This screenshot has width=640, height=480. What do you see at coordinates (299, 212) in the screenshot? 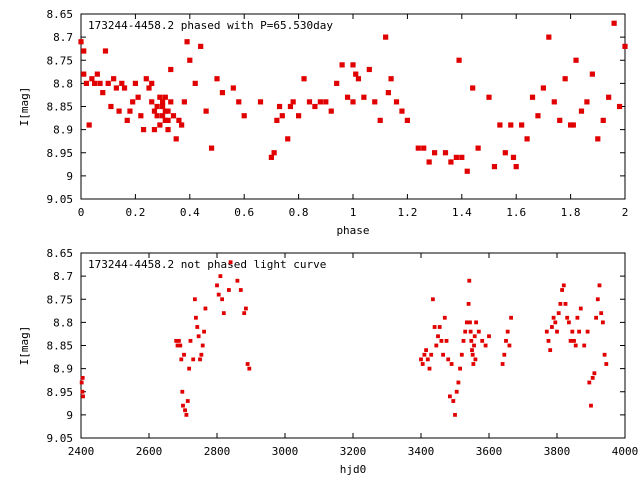
I see `x-tick-label: 0.8` at bounding box center [299, 212].